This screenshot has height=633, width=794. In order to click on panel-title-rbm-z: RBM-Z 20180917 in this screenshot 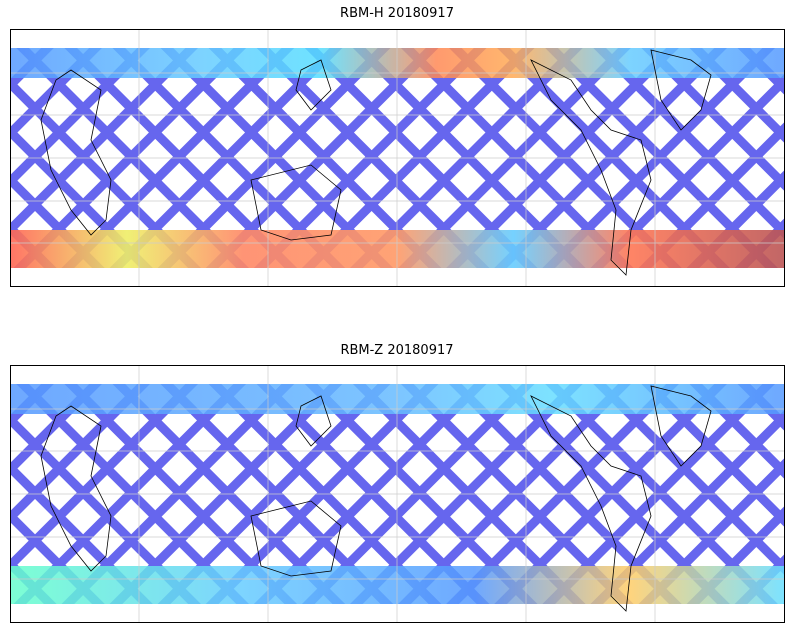, I will do `click(397, 350)`.